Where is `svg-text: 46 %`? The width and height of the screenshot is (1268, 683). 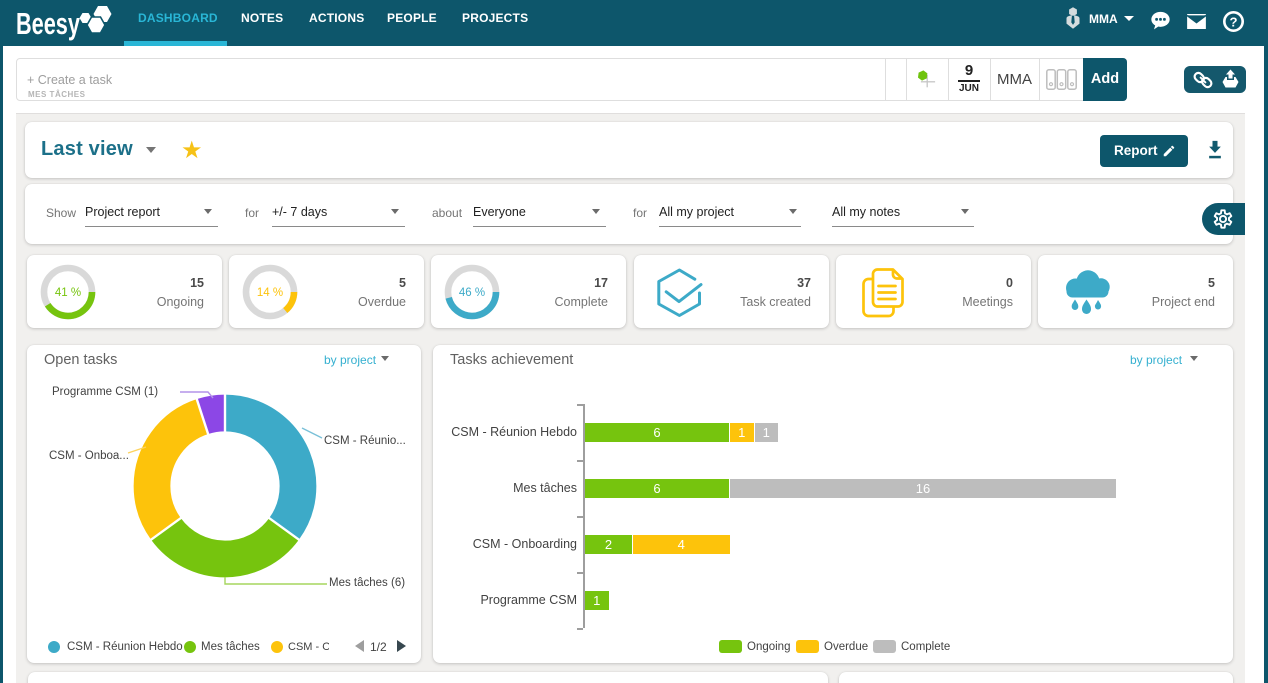 svg-text: 46 % is located at coordinates (472, 293).